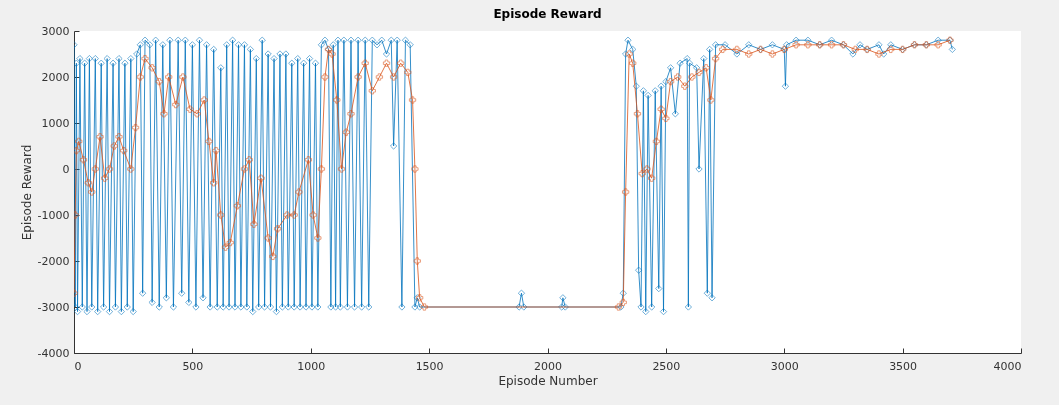 The width and height of the screenshot is (1059, 405). Describe the element at coordinates (26, 192) in the screenshot. I see `y-axis-title: Episode Reward` at that location.